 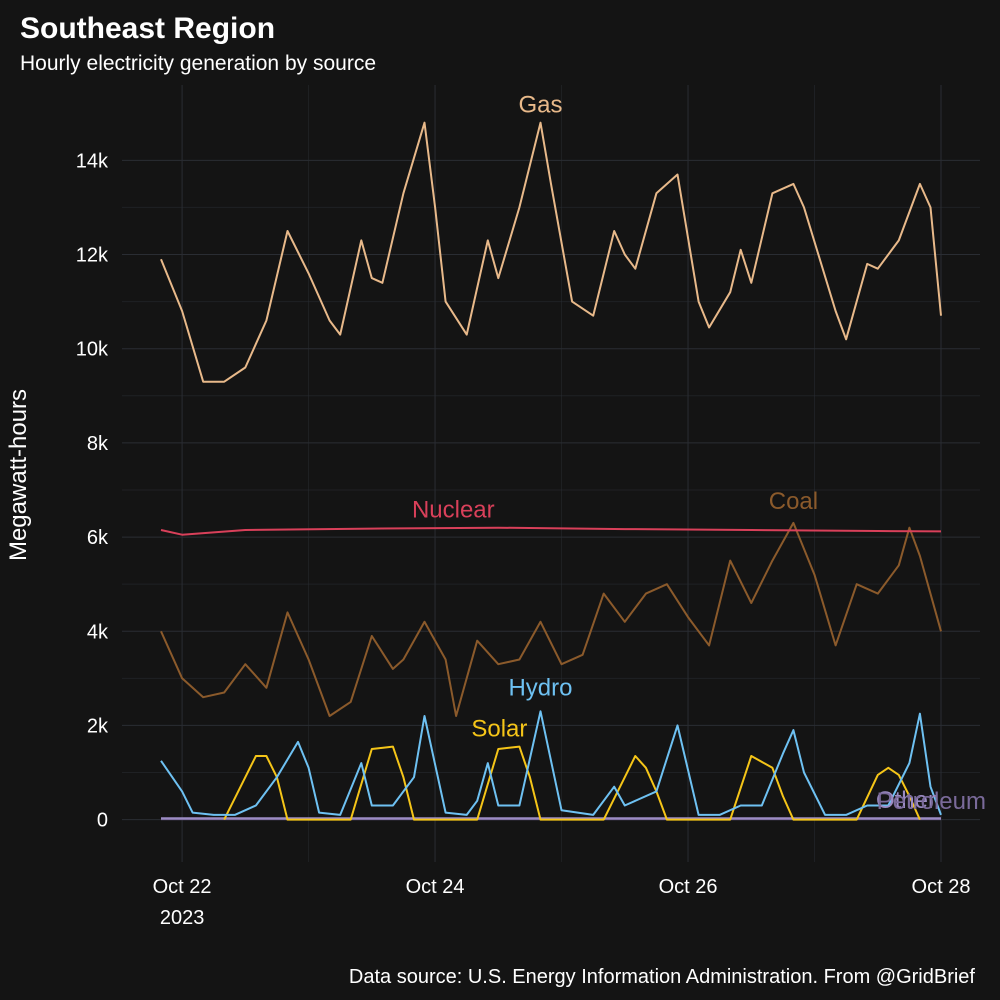 I want to click on y-tick-label: 4k, so click(x=98, y=632).